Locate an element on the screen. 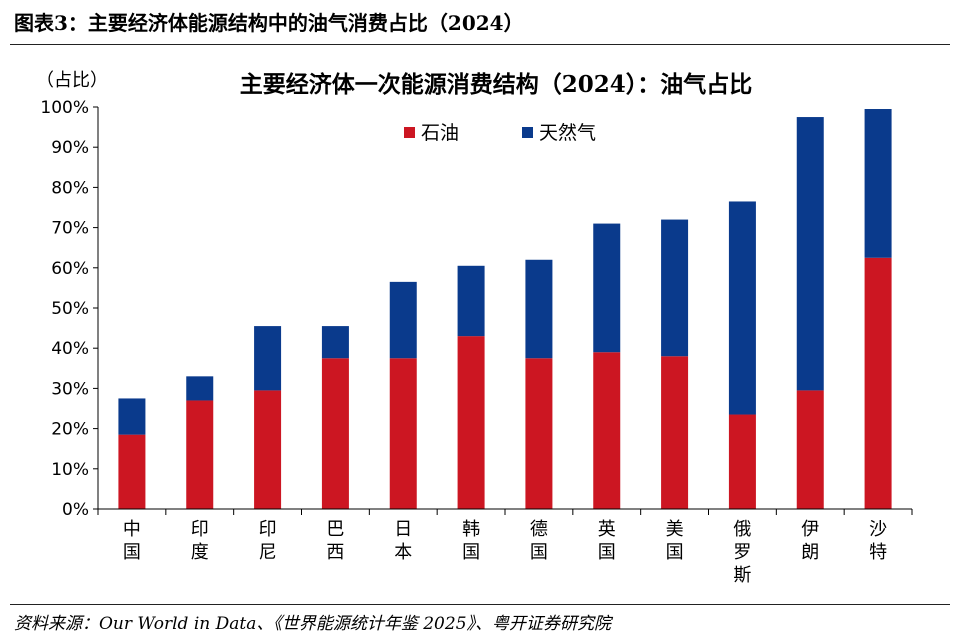 The width and height of the screenshot is (960, 644). y-tick-label: 0% is located at coordinates (75, 510).